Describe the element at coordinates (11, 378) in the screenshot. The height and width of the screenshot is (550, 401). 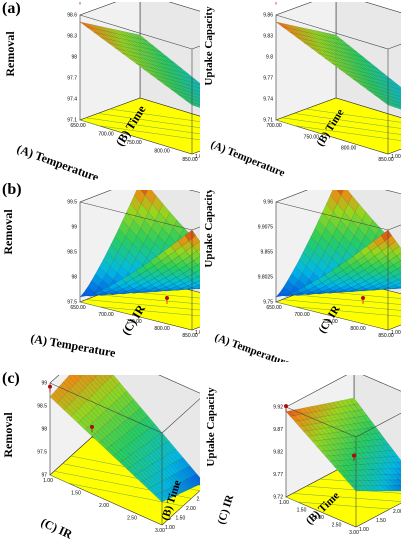
I see `row-label-c: (c)` at that location.